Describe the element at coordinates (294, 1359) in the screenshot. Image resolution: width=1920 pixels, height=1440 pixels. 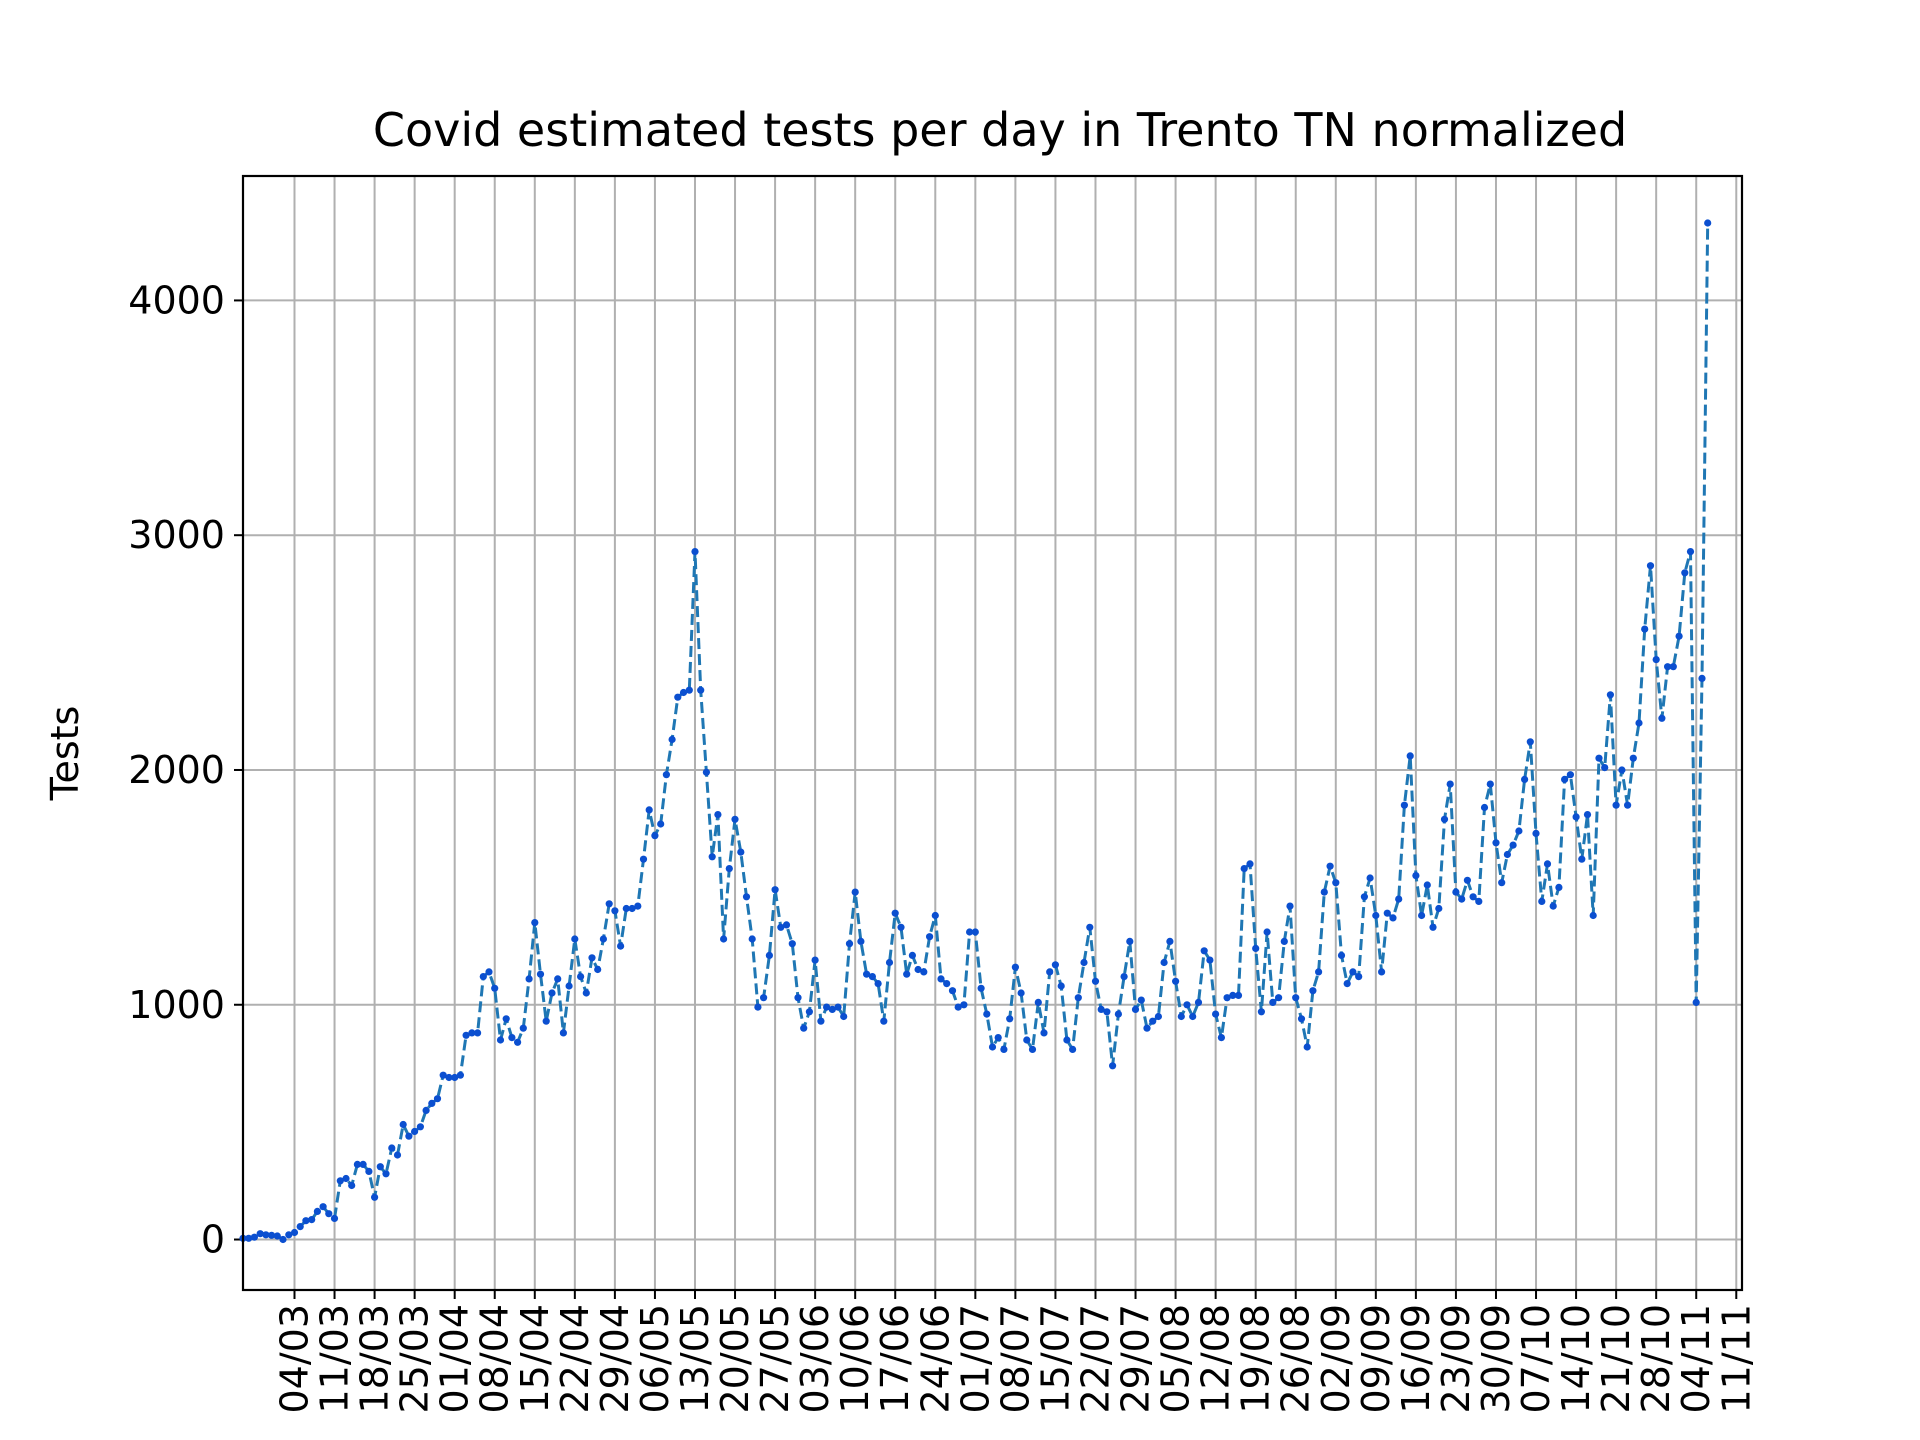
I see `x-tick-label: 04/03` at that location.